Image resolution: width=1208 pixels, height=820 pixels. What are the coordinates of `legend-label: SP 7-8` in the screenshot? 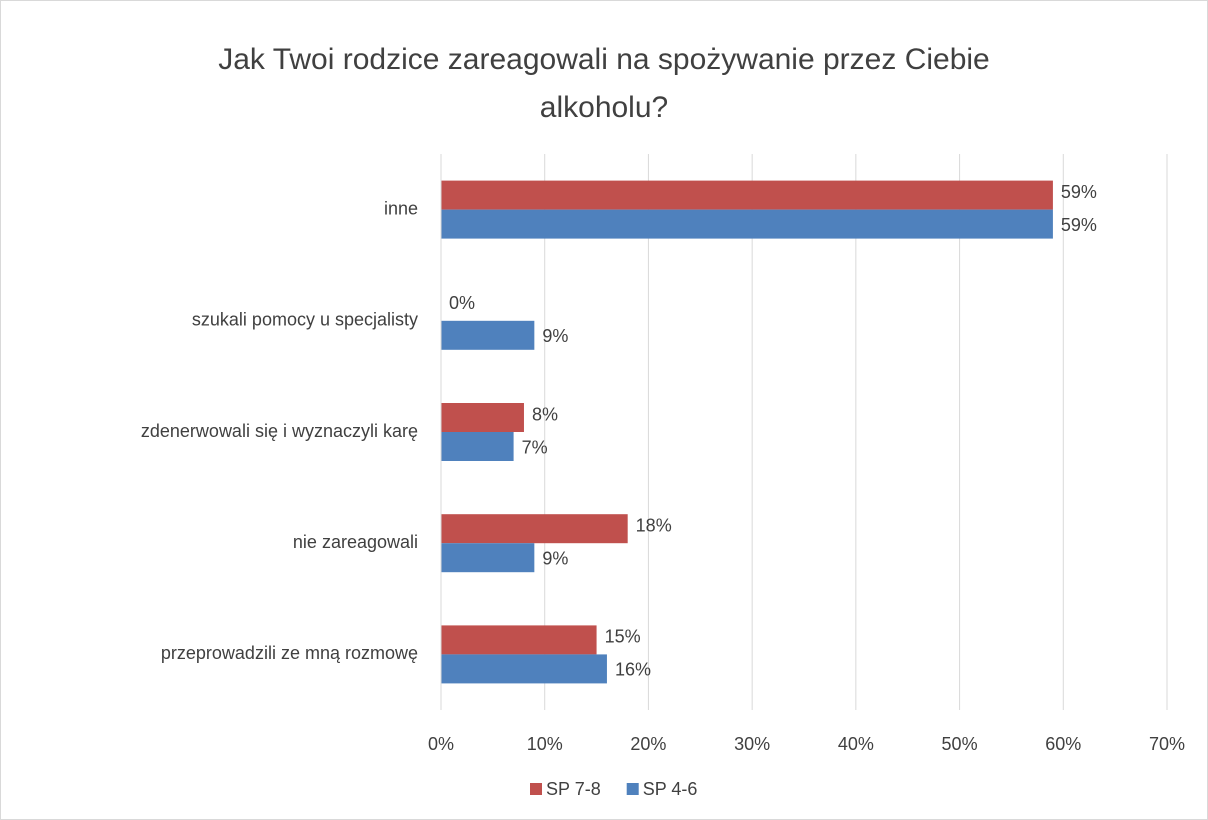 It's located at (573, 789).